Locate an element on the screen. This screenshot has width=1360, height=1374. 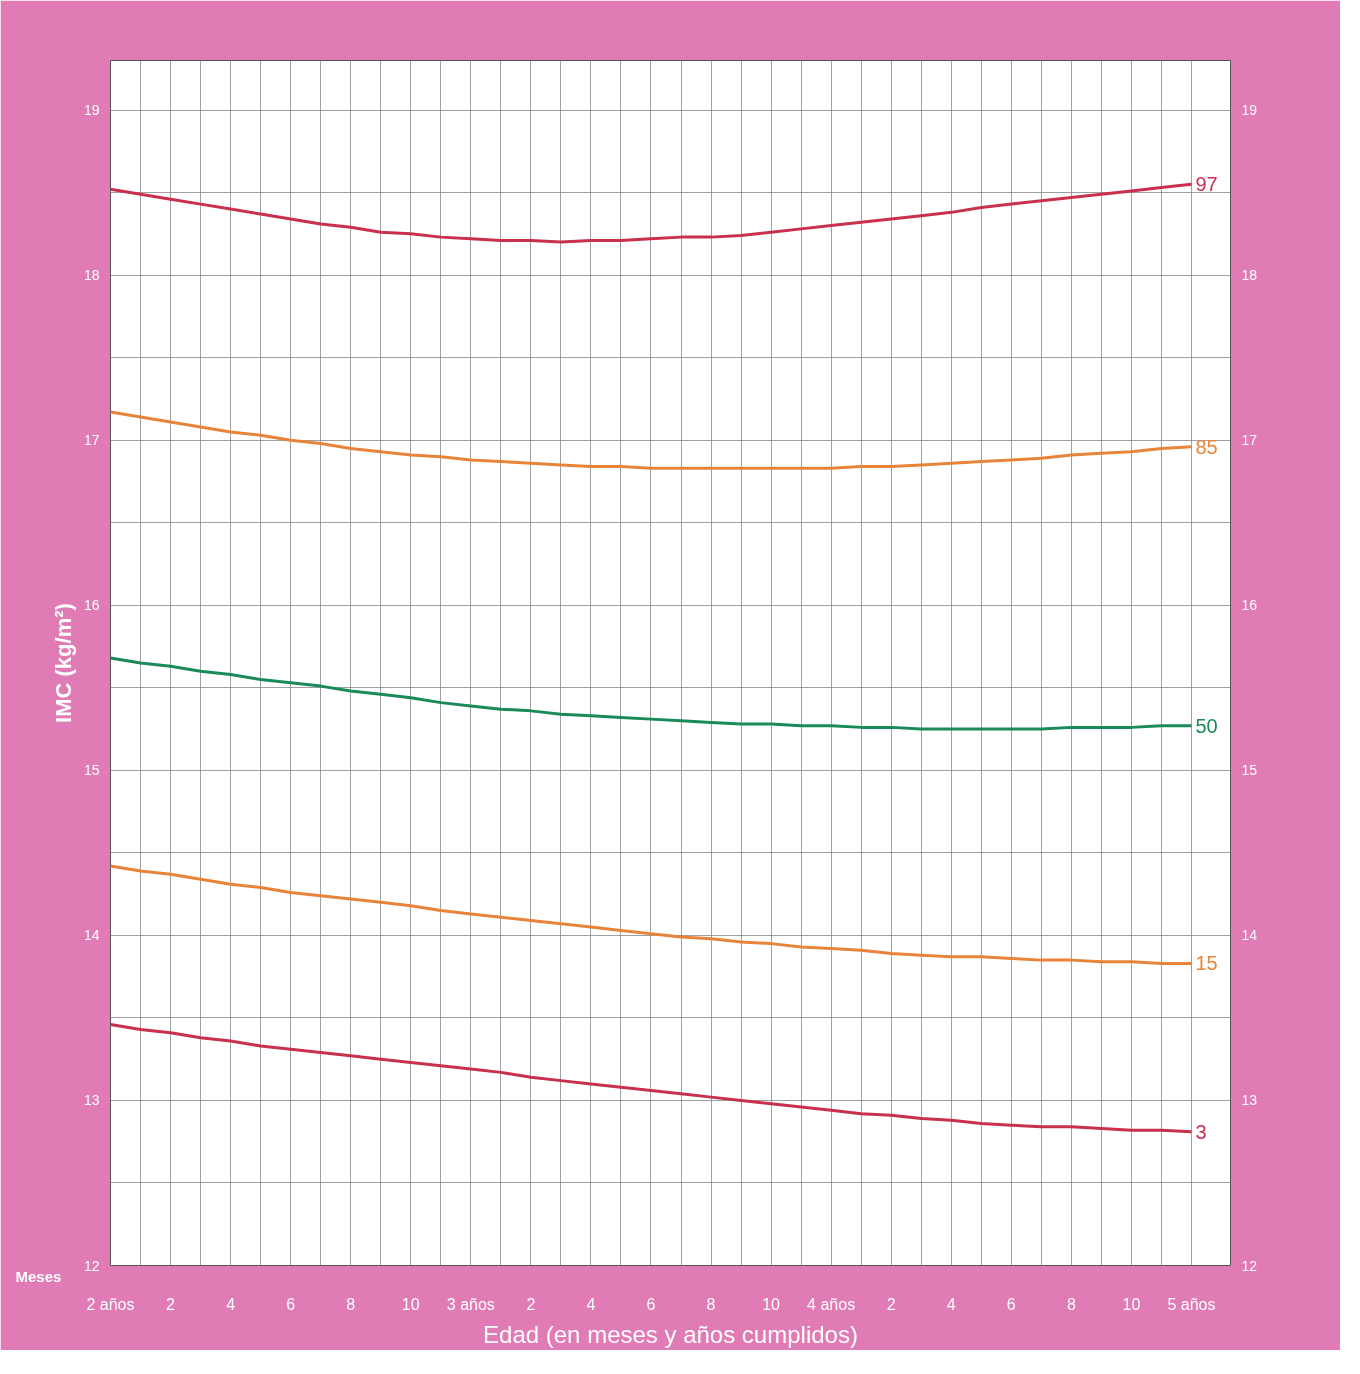
y-tick-label: 12 is located at coordinates (91, 1265).